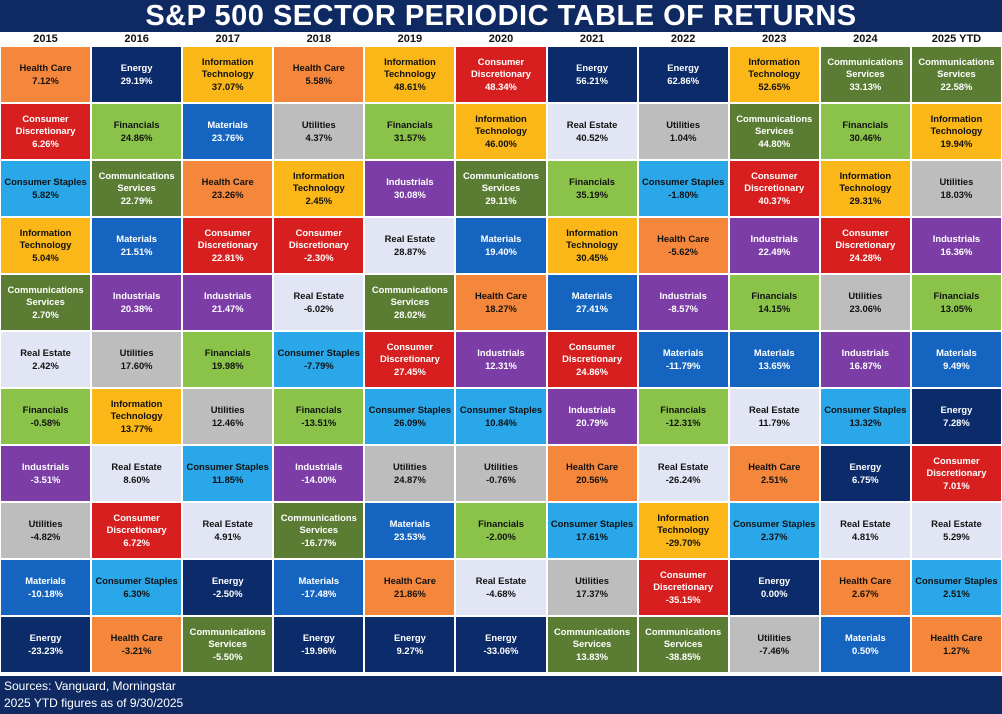  Describe the element at coordinates (592, 257) in the screenshot. I see `sector-return: 30.45%` at that location.